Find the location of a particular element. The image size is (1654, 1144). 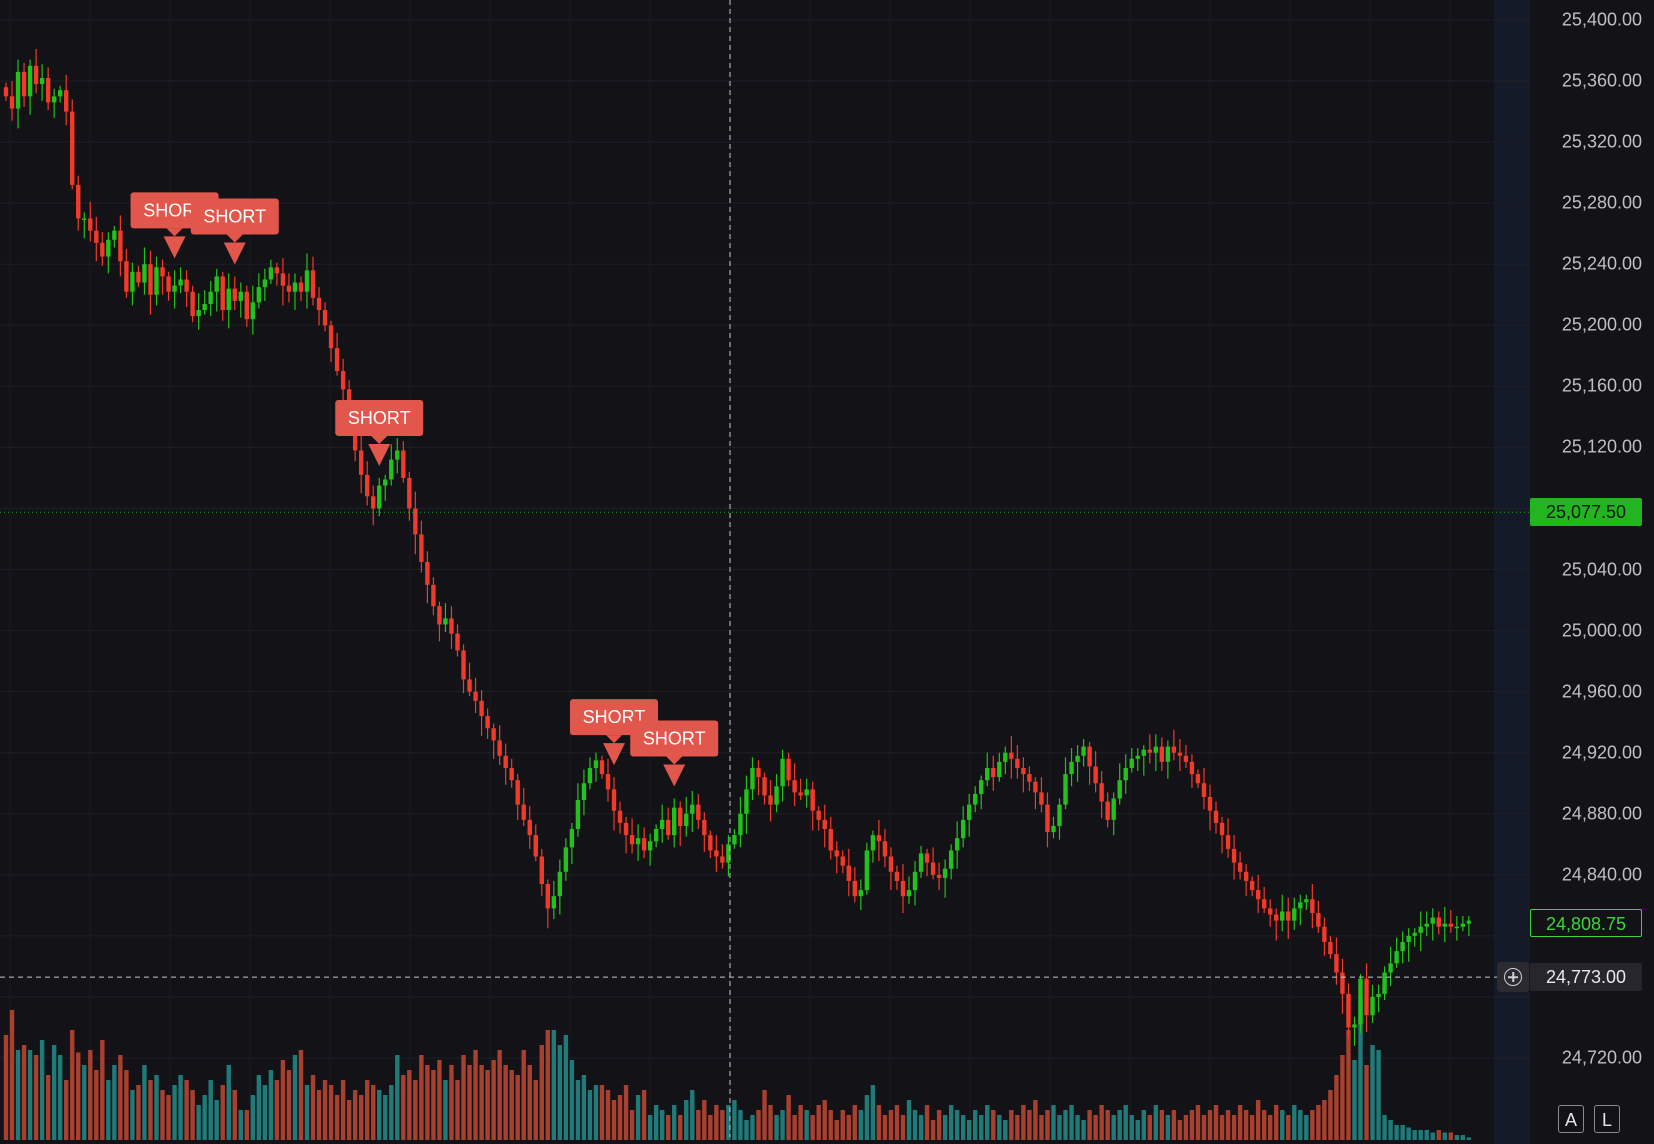

short-signal: SHORT is located at coordinates (674, 753).